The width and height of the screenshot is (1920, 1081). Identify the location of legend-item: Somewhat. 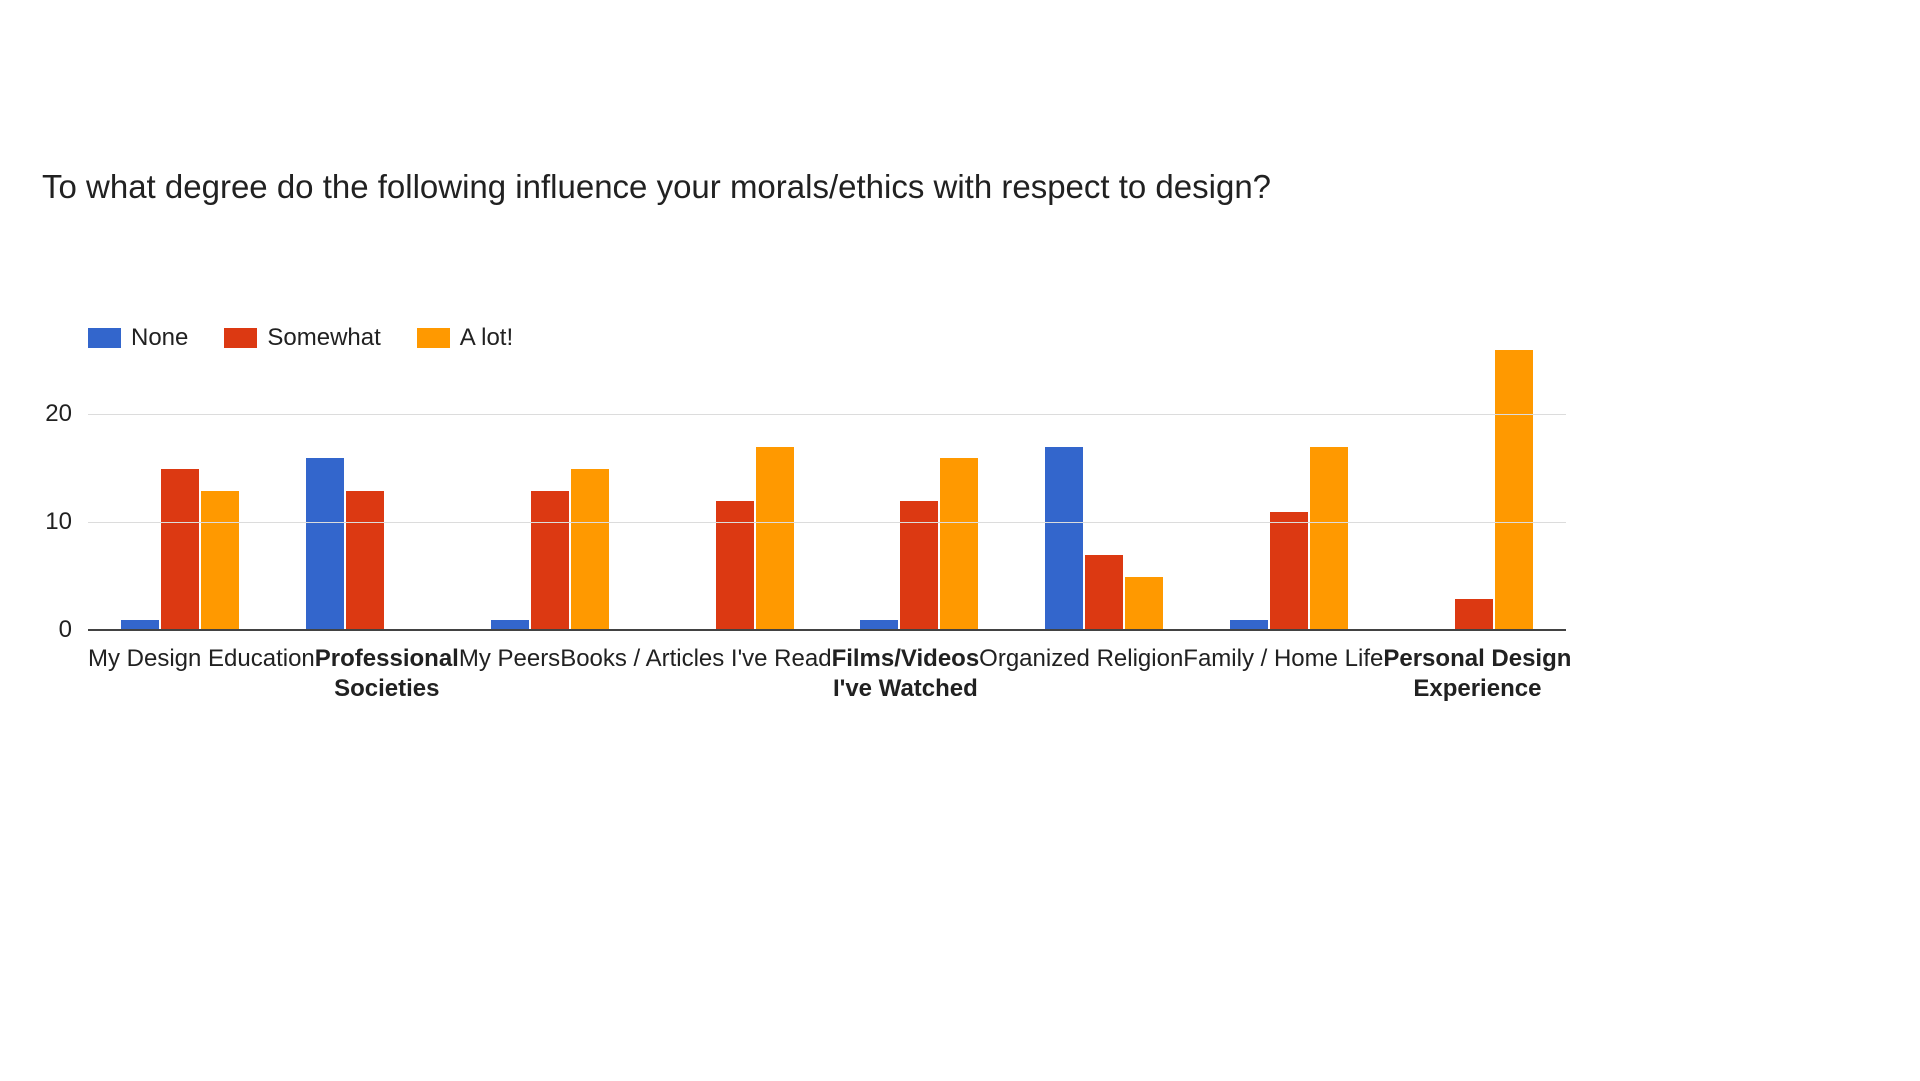
(302, 338).